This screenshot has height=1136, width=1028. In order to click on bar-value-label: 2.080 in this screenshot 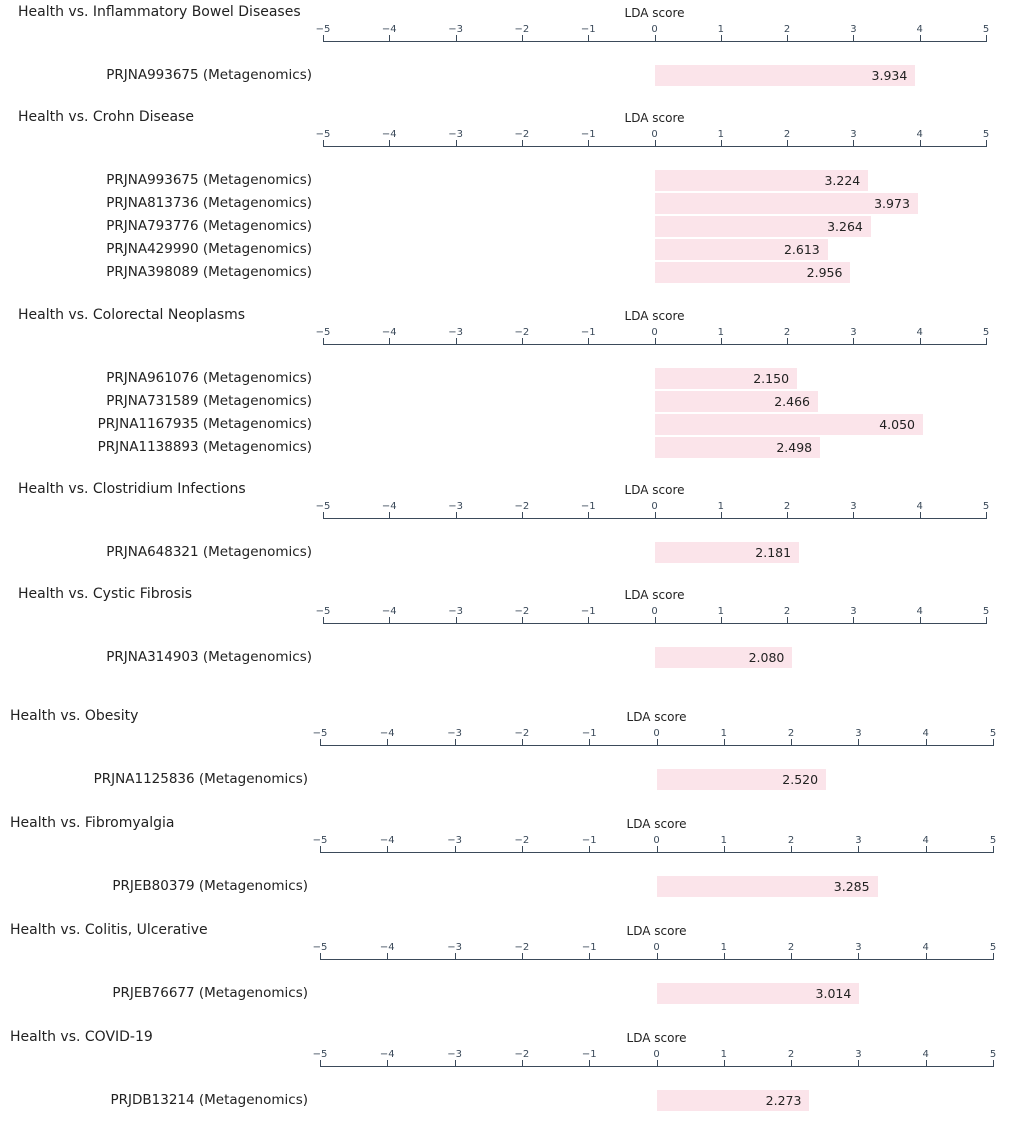, I will do `click(766, 657)`.